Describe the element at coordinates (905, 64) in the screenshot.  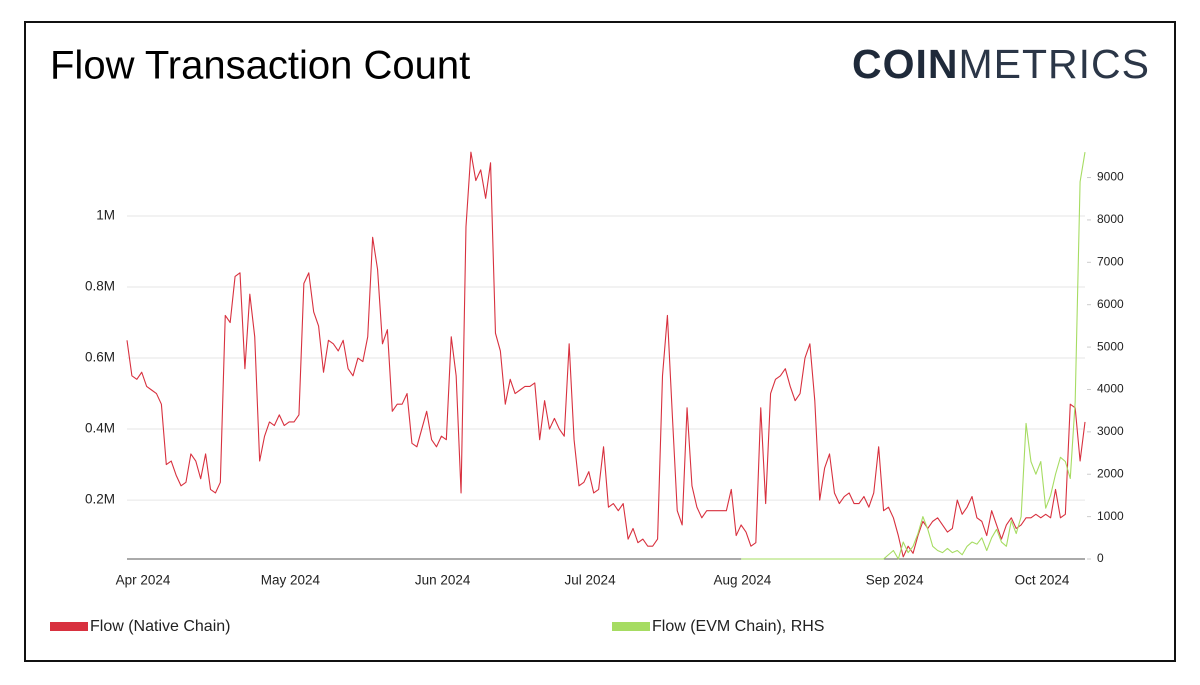
I see `logo-bold: COIN` at that location.